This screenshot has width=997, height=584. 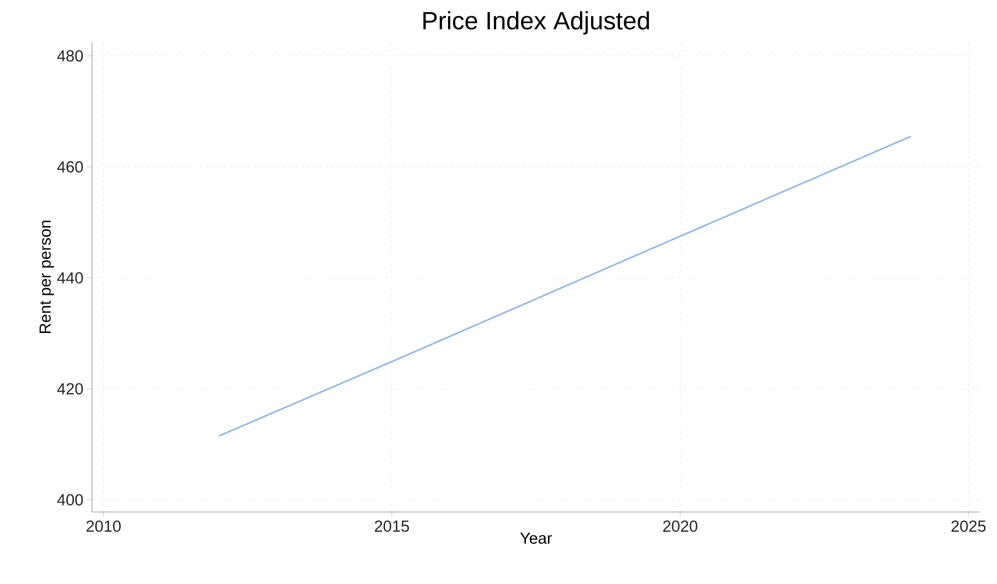 I want to click on y-tick-label: 420, so click(x=70, y=388).